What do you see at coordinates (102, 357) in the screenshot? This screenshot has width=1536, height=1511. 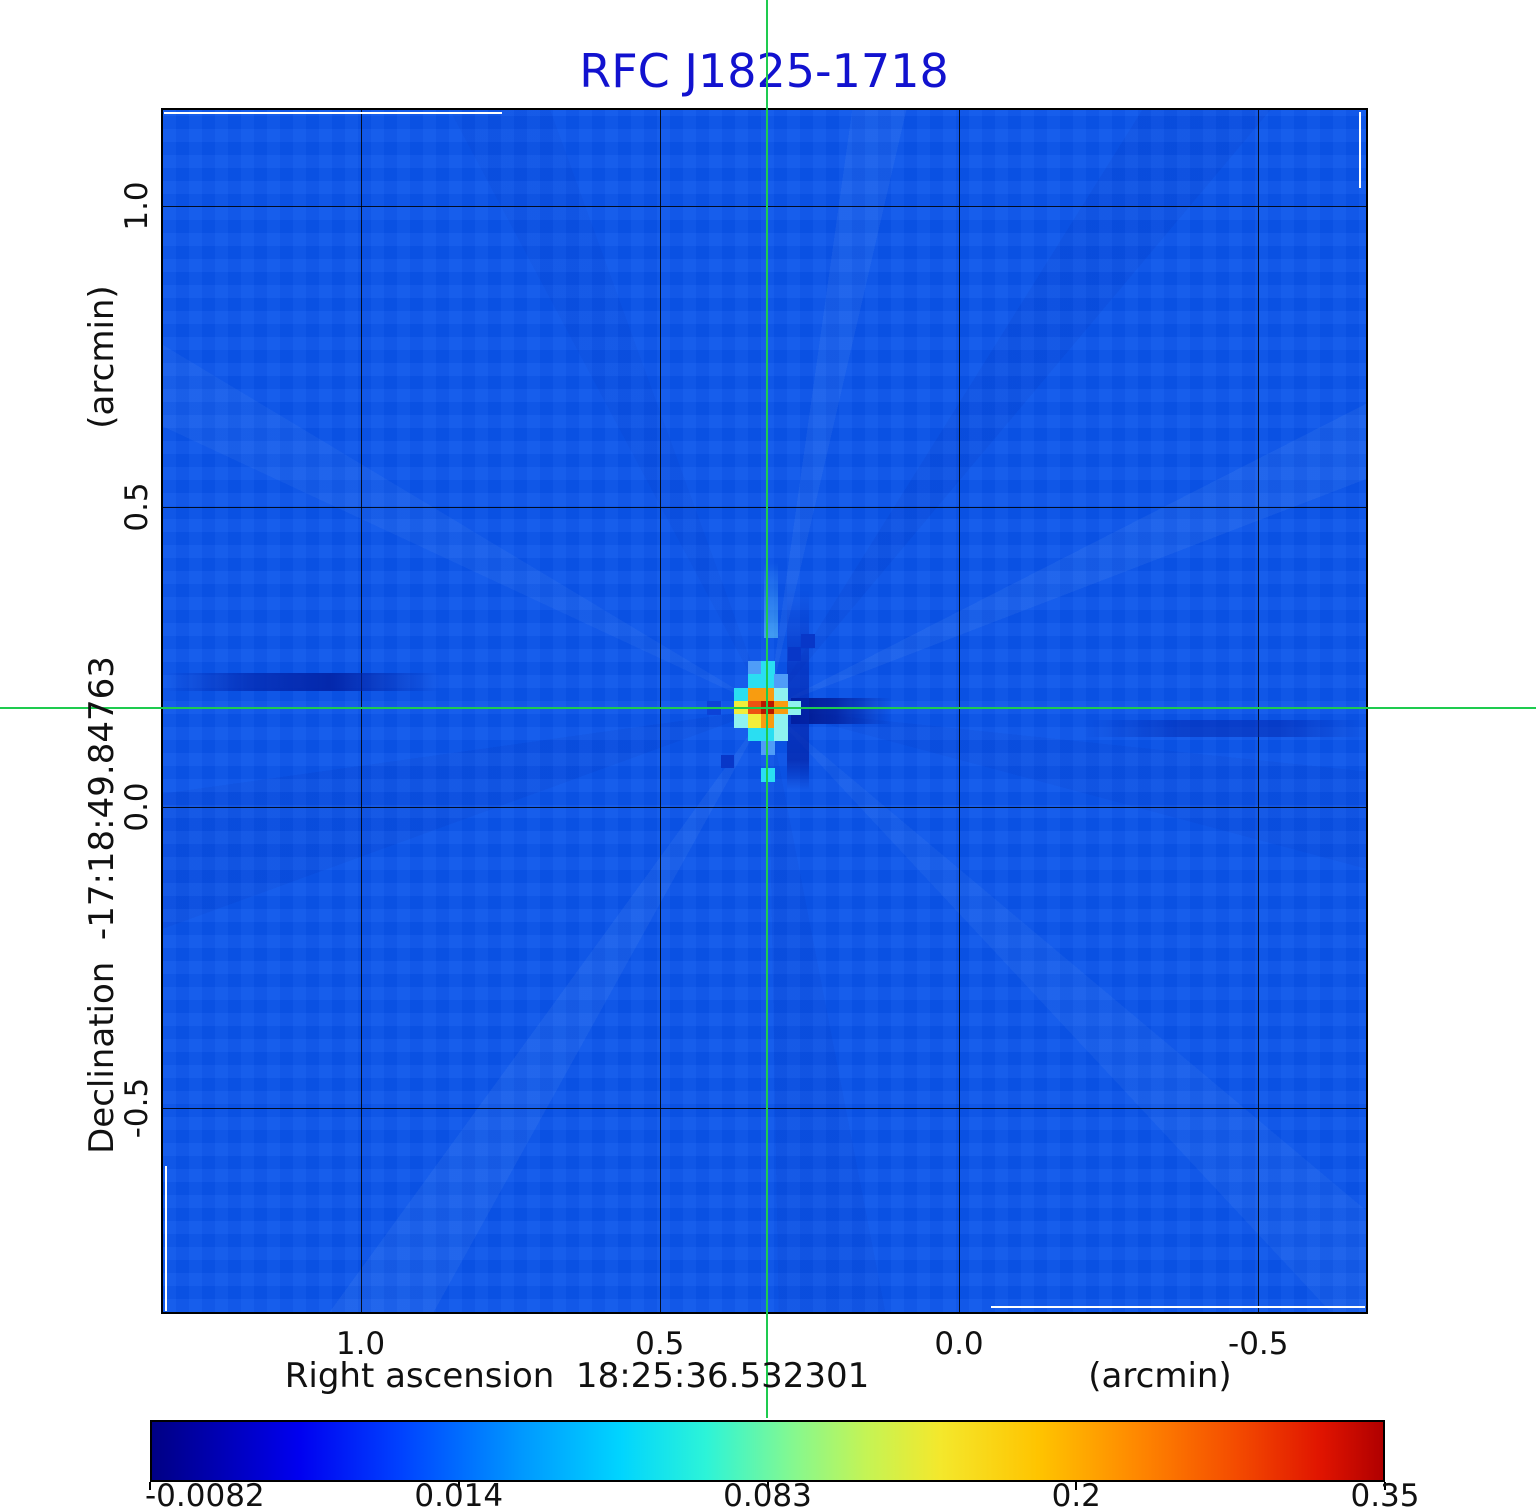 I see `y-axis-unit-label: (arcmin)` at bounding box center [102, 357].